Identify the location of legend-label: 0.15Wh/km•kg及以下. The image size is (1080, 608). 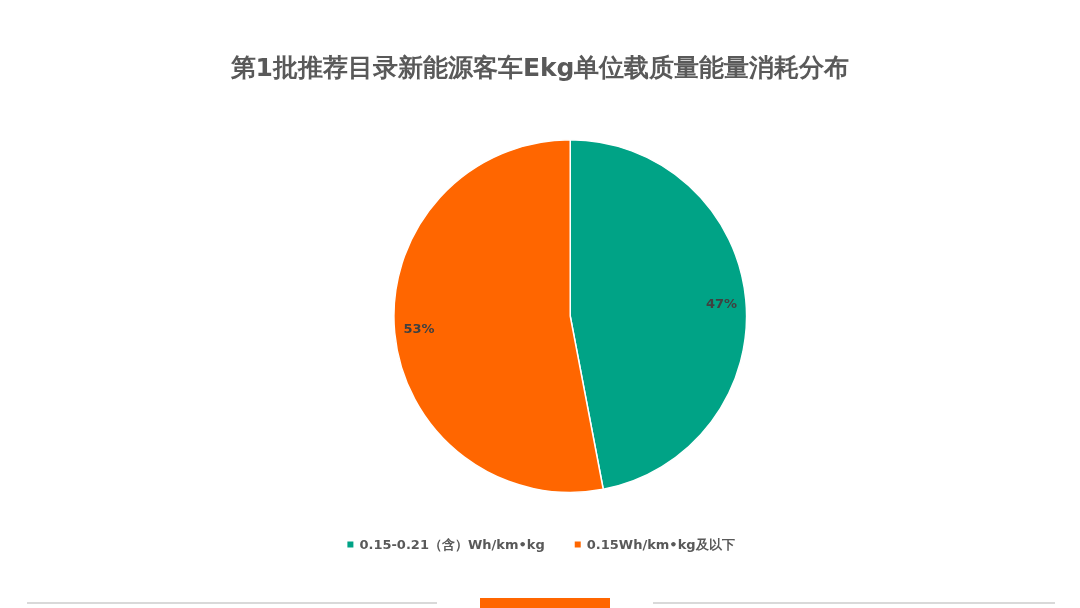
(660, 544).